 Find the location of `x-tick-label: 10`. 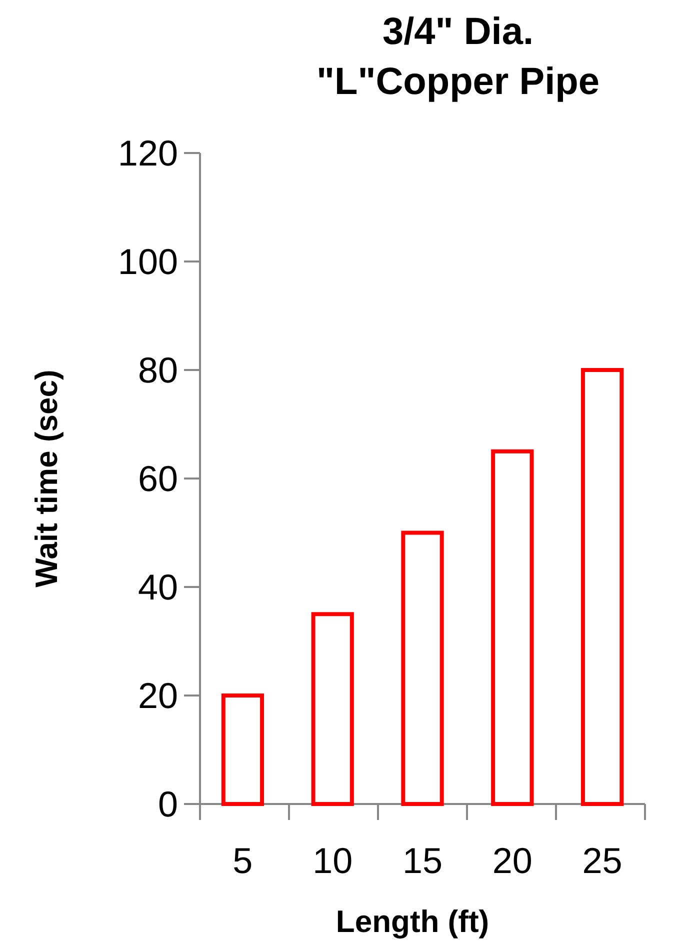

x-tick-label: 10 is located at coordinates (332, 860).